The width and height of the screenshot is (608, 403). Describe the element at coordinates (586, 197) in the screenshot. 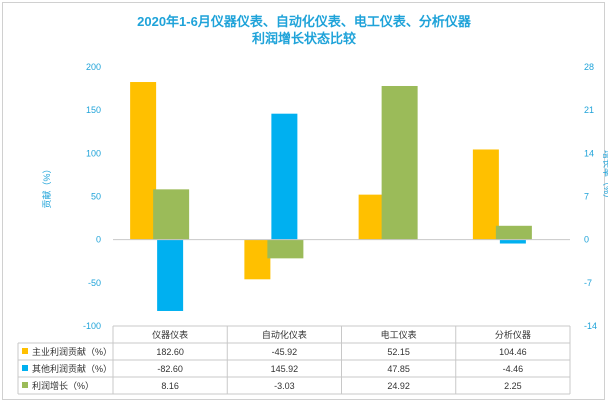

I see `y-right-tick: 7` at that location.